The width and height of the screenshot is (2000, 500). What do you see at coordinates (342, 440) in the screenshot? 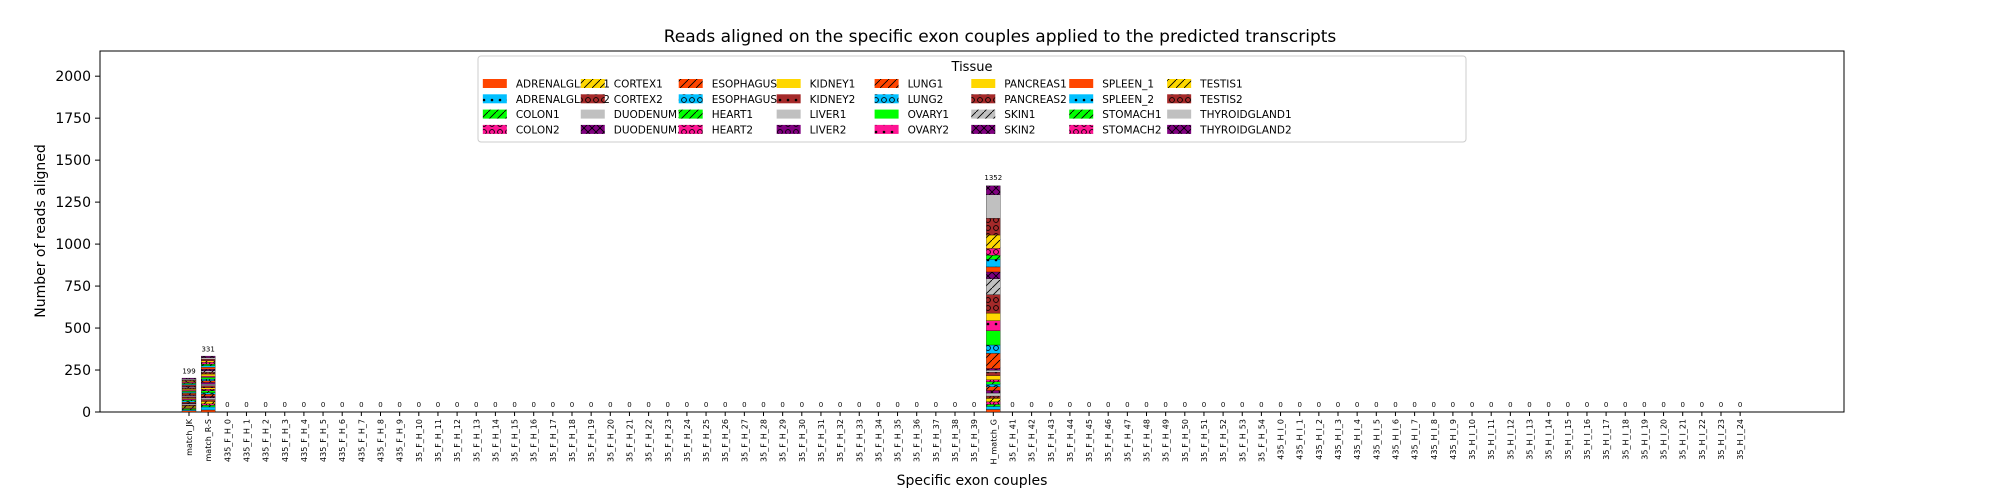
I see `x-tick-label: 435_F_H_6` at bounding box center [342, 440].